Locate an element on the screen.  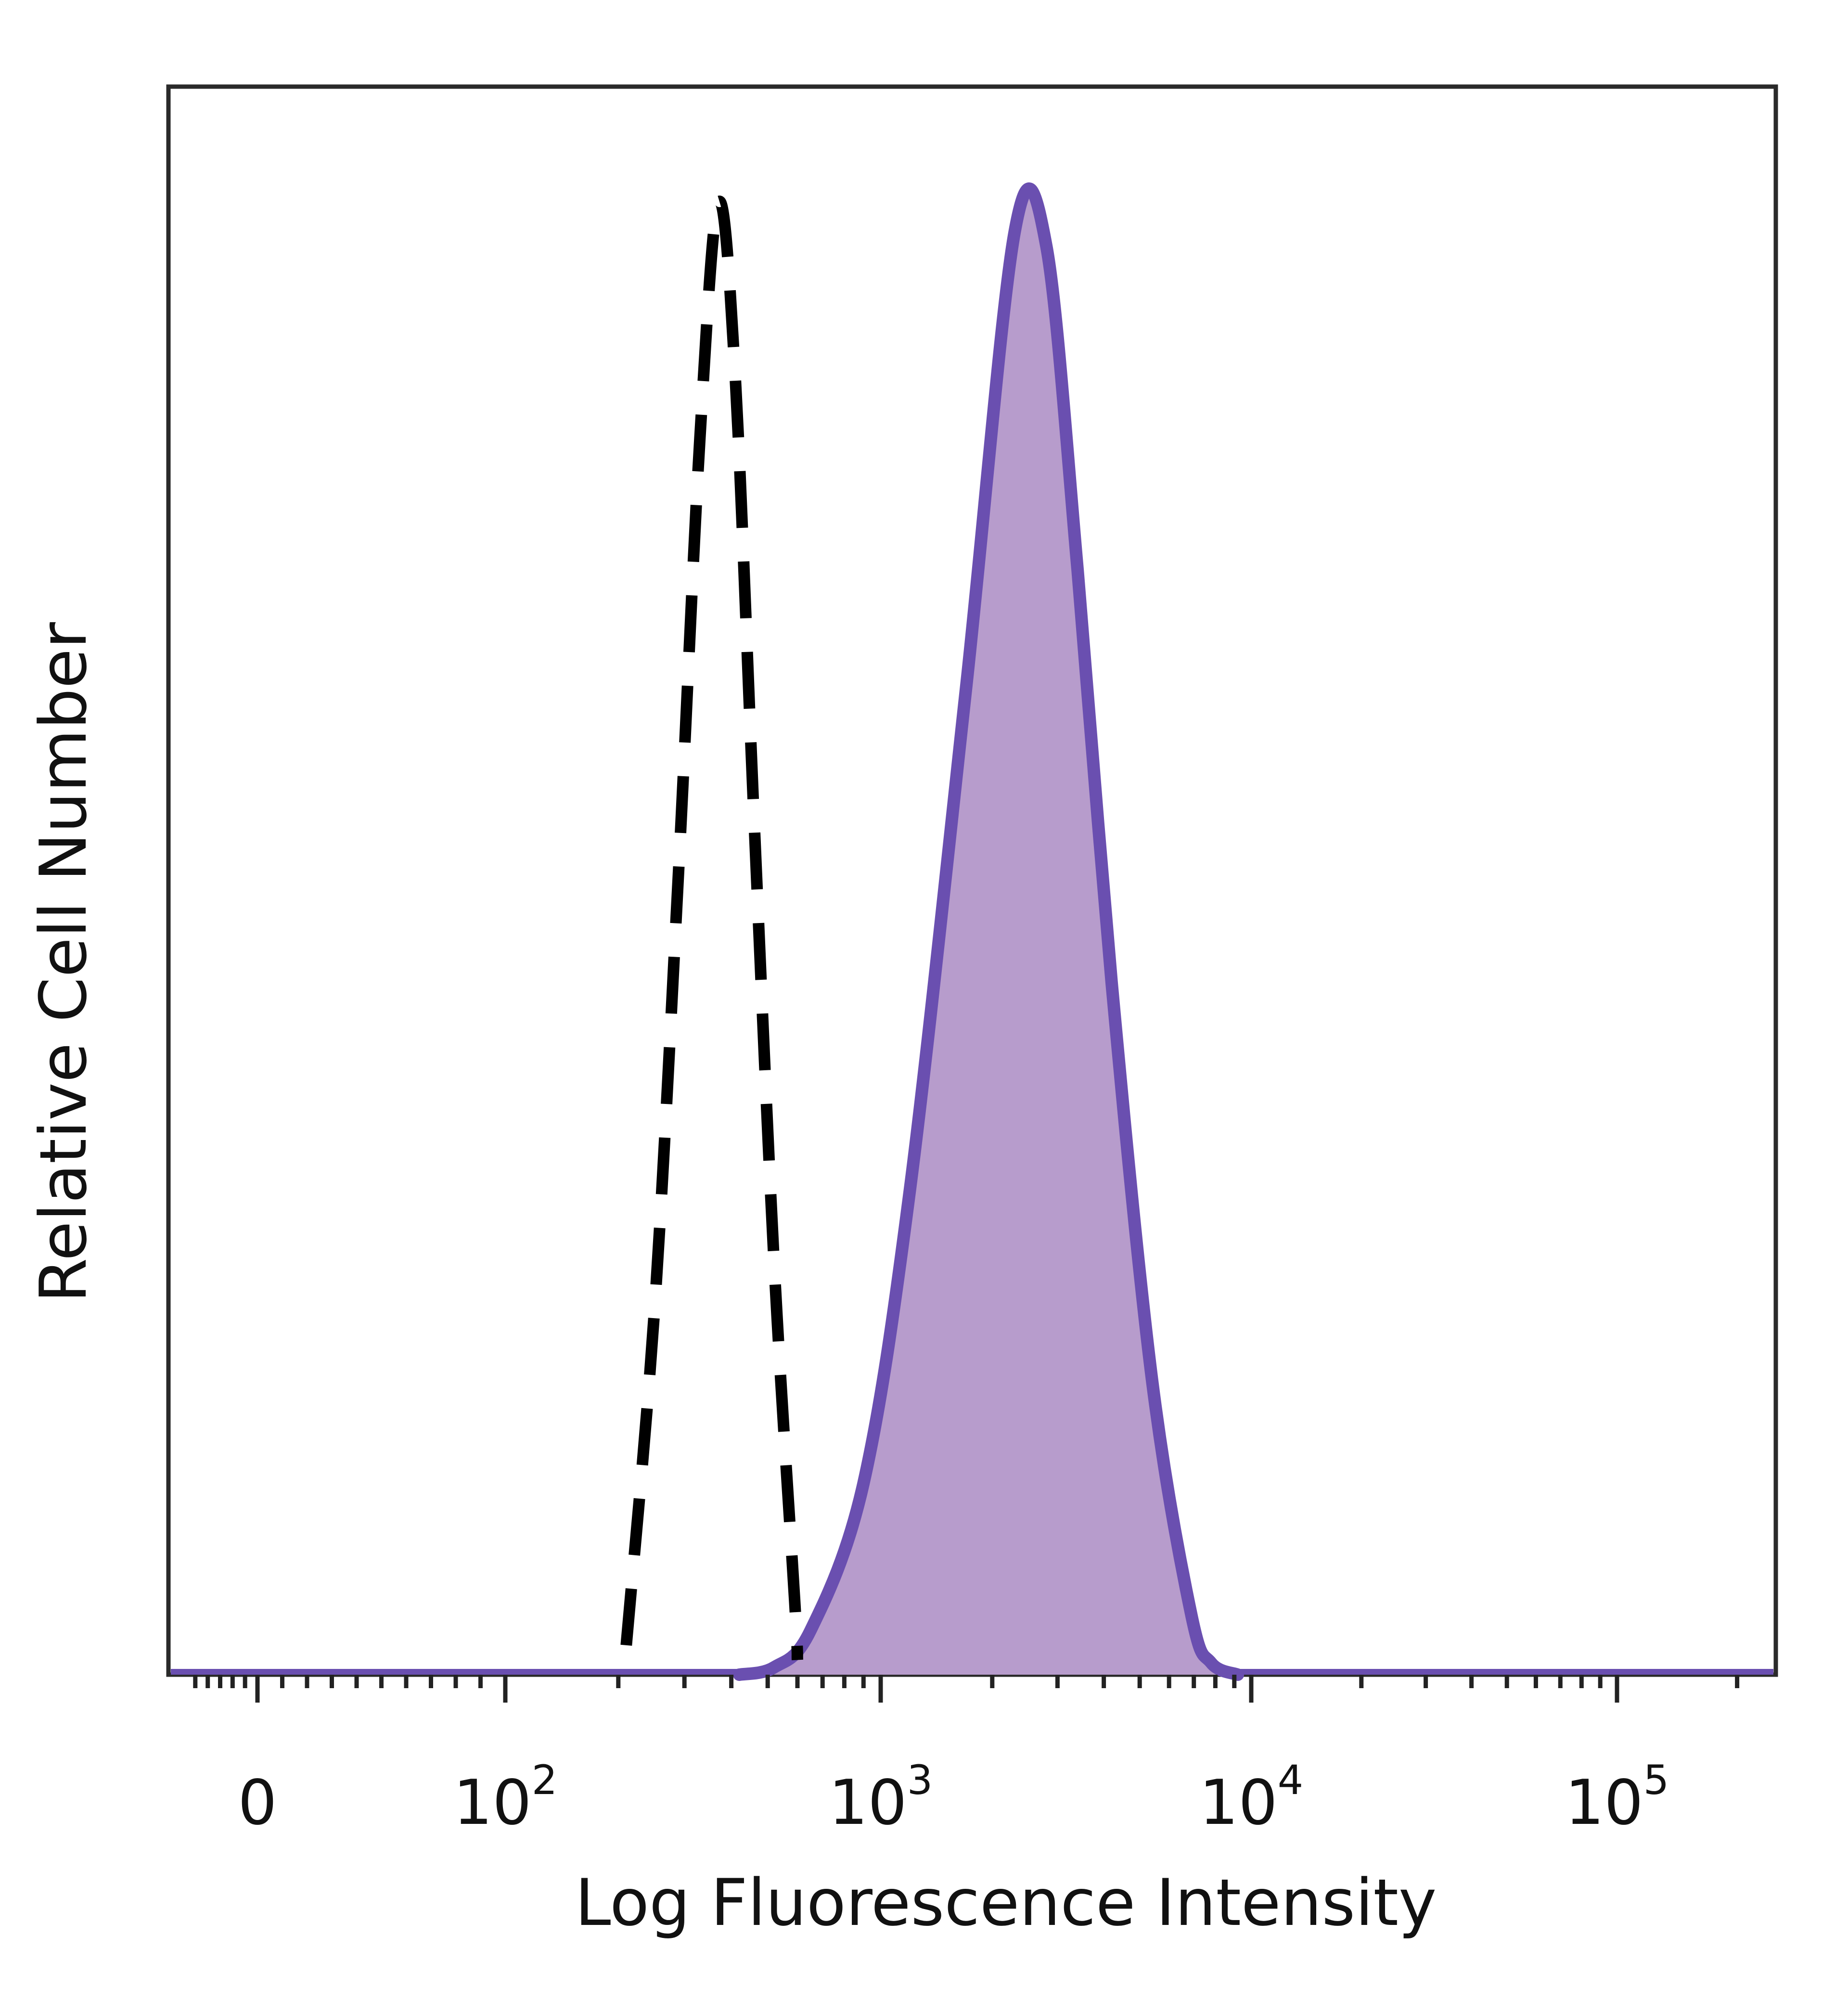
x-tick-label: 10² is located at coordinates (505, 1797).